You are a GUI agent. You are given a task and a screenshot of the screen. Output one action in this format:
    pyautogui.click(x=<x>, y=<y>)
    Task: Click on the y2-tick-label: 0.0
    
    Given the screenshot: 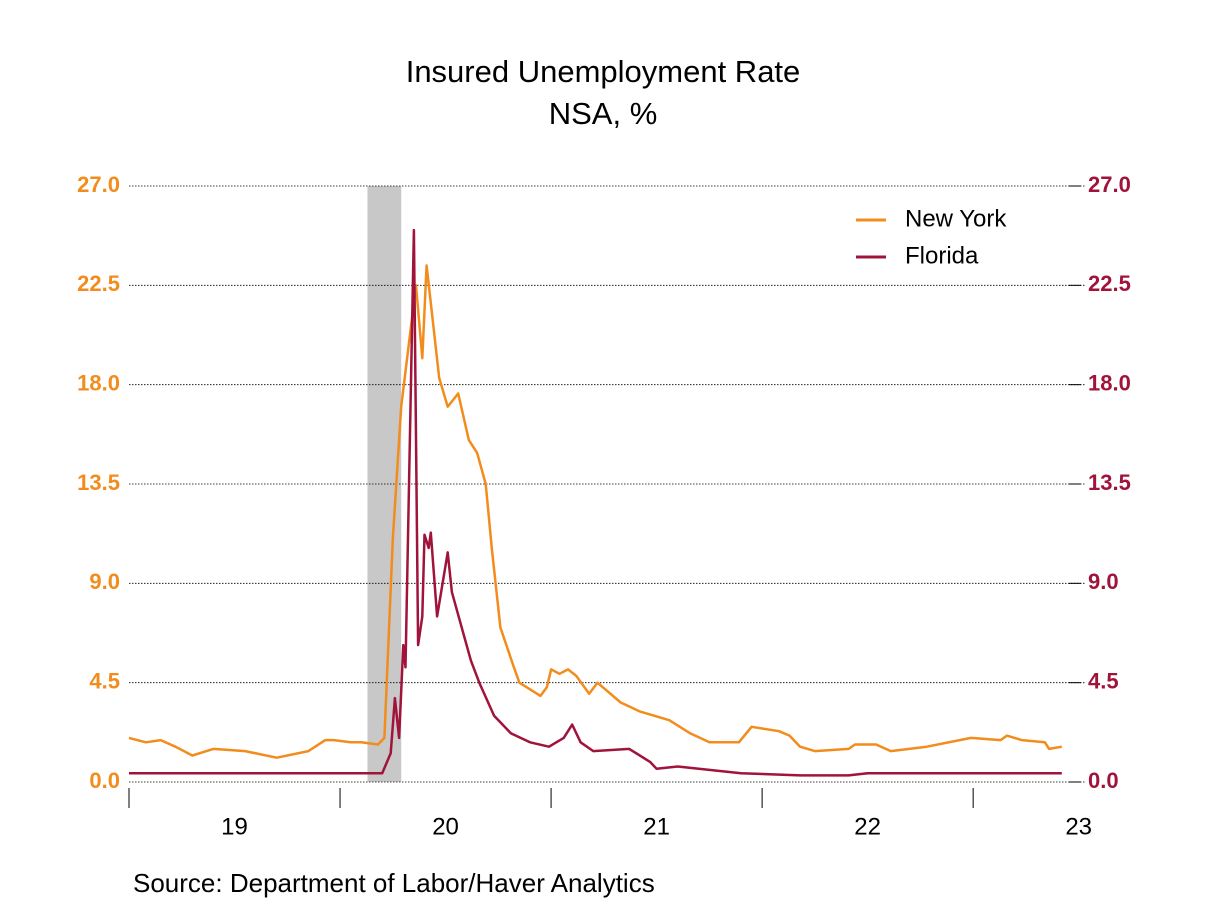 What is the action you would take?
    pyautogui.click(x=1103, y=780)
    